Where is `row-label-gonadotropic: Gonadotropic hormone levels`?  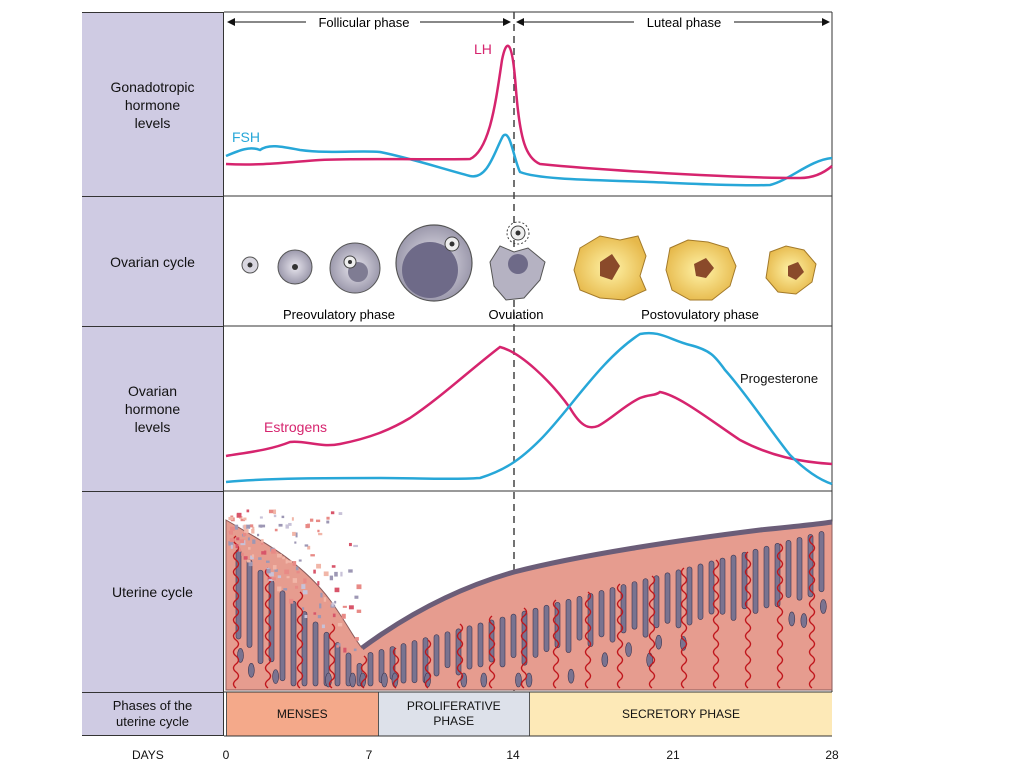
row-label-gonadotropic: Gonadotropic hormone levels is located at coordinates (153, 104).